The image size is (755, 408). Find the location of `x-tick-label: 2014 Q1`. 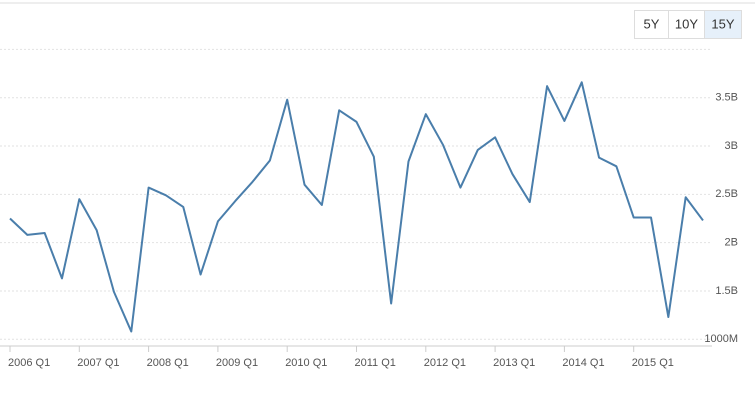

x-tick-label: 2014 Q1 is located at coordinates (583, 363).